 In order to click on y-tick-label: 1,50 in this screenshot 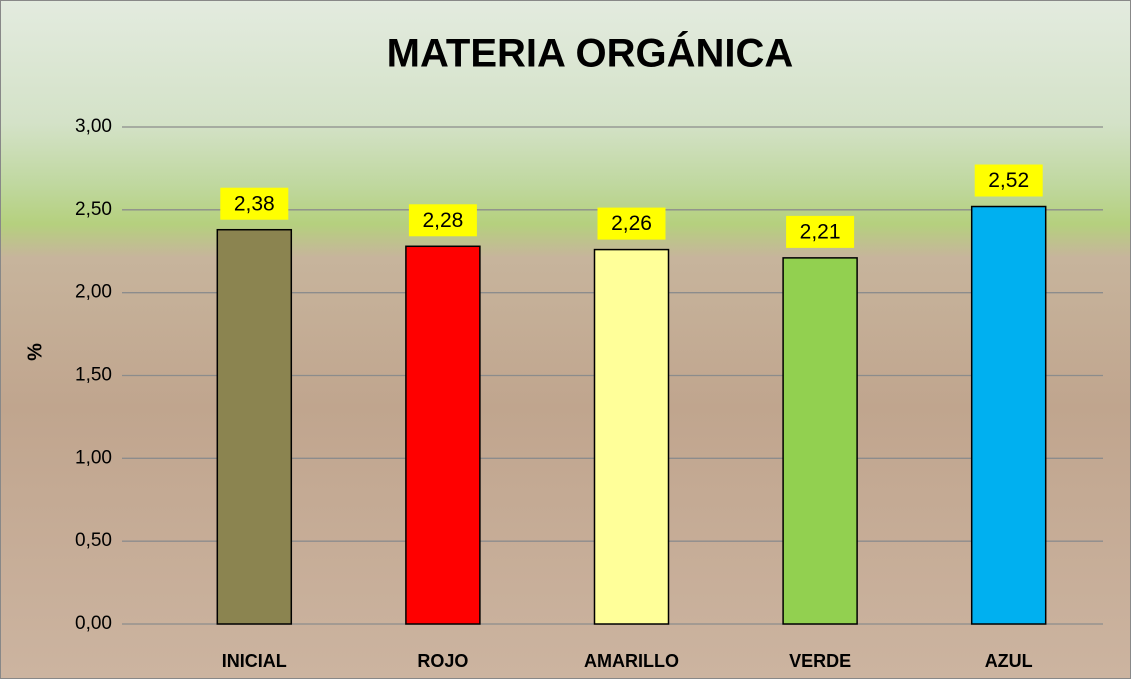, I will do `click(93, 375)`.